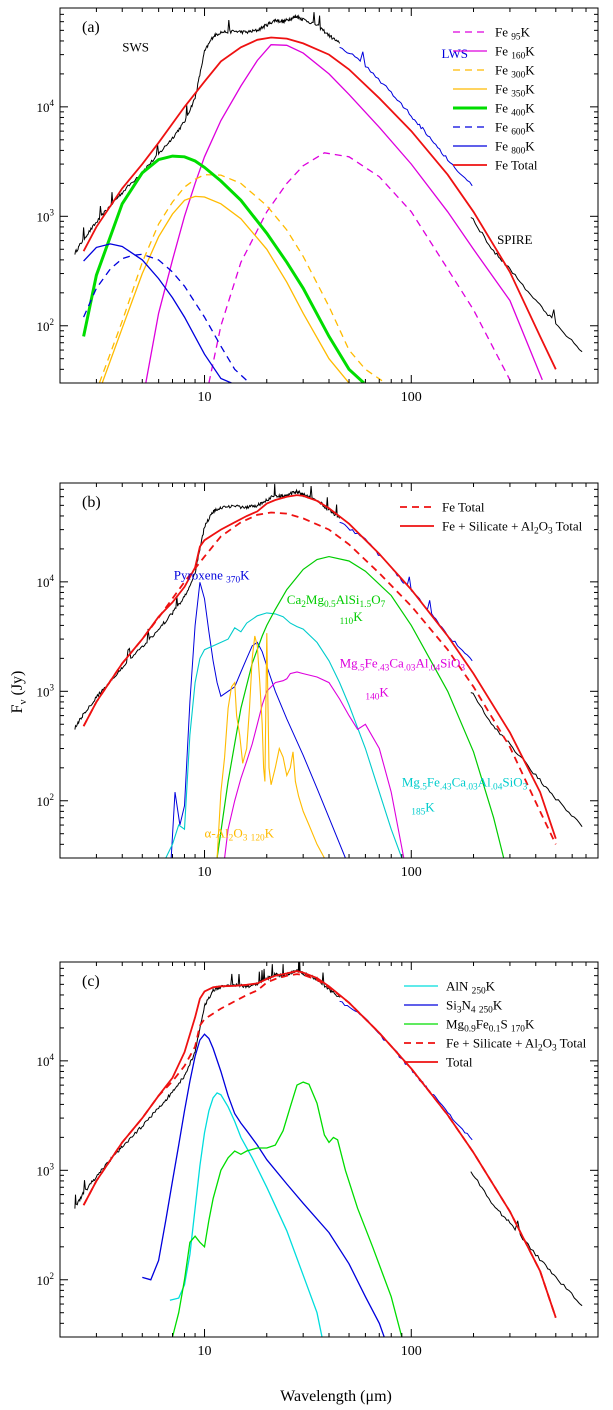 The width and height of the screenshot is (613, 1410). Describe the element at coordinates (336, 1396) in the screenshot. I see `x-axis-label: Wavelength (μm)` at that location.